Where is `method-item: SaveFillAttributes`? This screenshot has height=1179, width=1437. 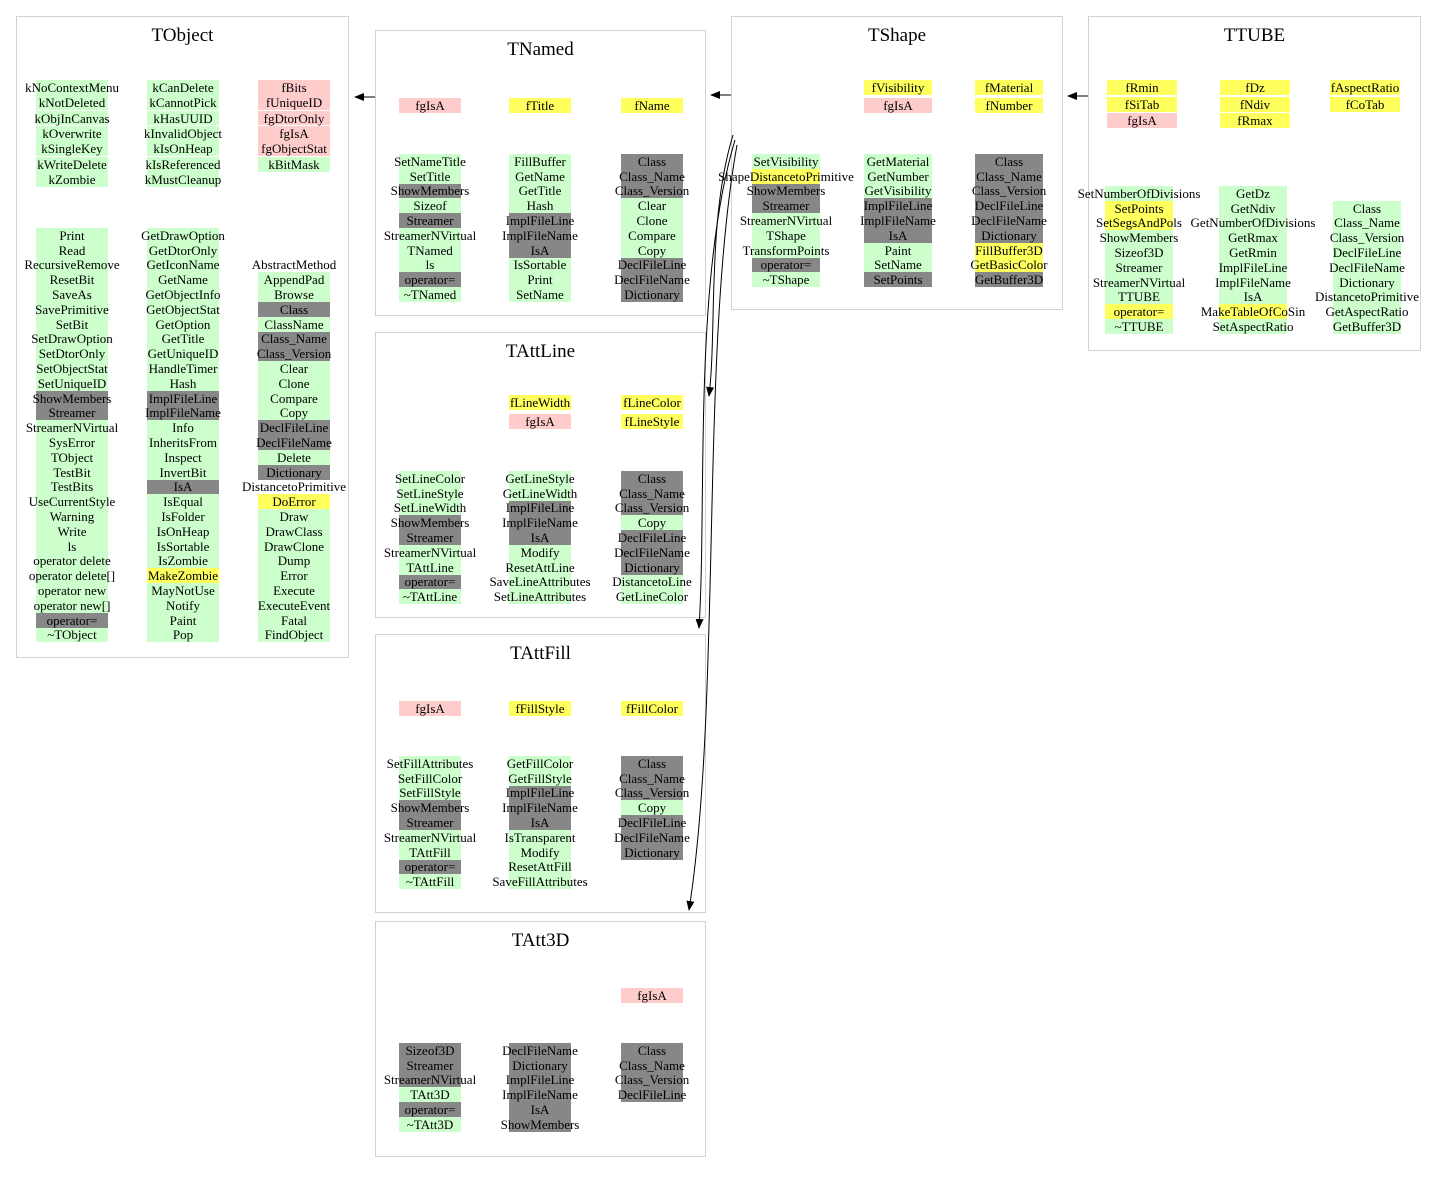
method-item: SaveFillAttributes is located at coordinates (540, 882).